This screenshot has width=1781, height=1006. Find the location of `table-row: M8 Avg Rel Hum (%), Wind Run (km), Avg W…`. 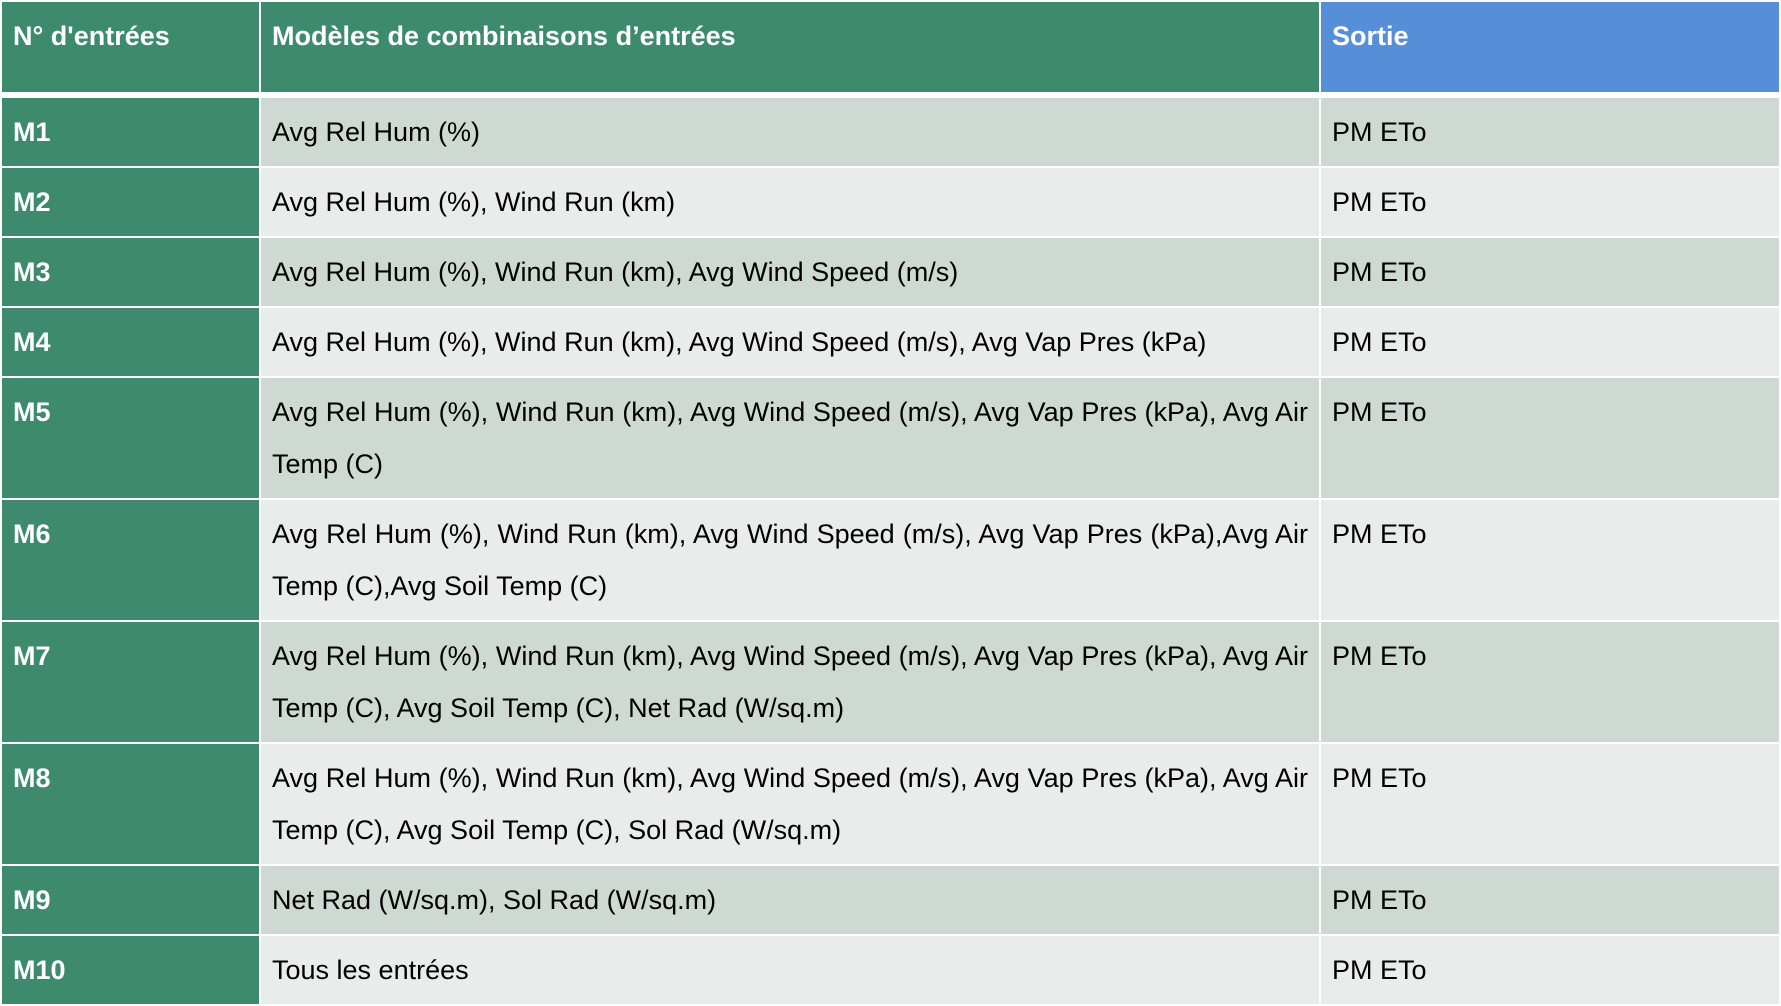

table-row: M8 Avg Rel Hum (%), Wind Run (km), Avg W… is located at coordinates (890, 804).